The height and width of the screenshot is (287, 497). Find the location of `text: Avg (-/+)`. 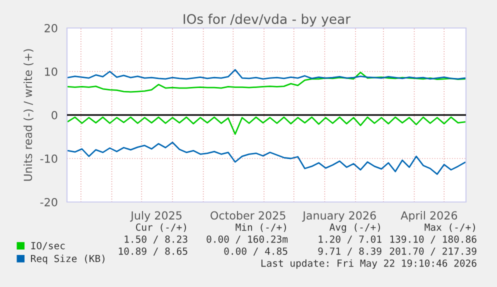

text: Avg (-/+) is located at coordinates (355, 228).